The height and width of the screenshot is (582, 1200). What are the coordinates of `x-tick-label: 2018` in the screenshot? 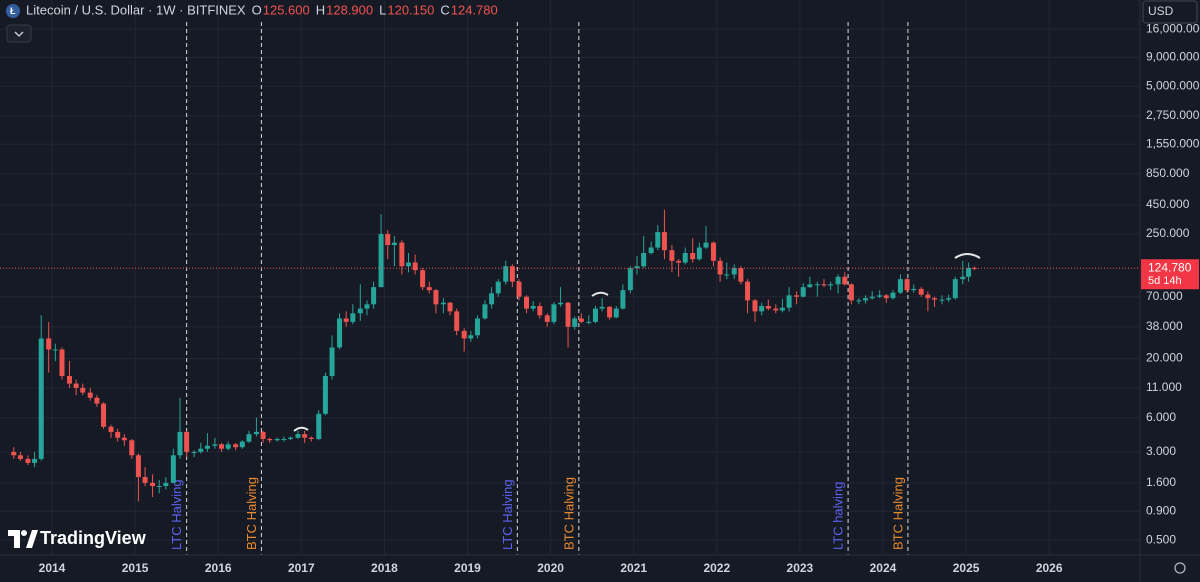 It's located at (384, 568).